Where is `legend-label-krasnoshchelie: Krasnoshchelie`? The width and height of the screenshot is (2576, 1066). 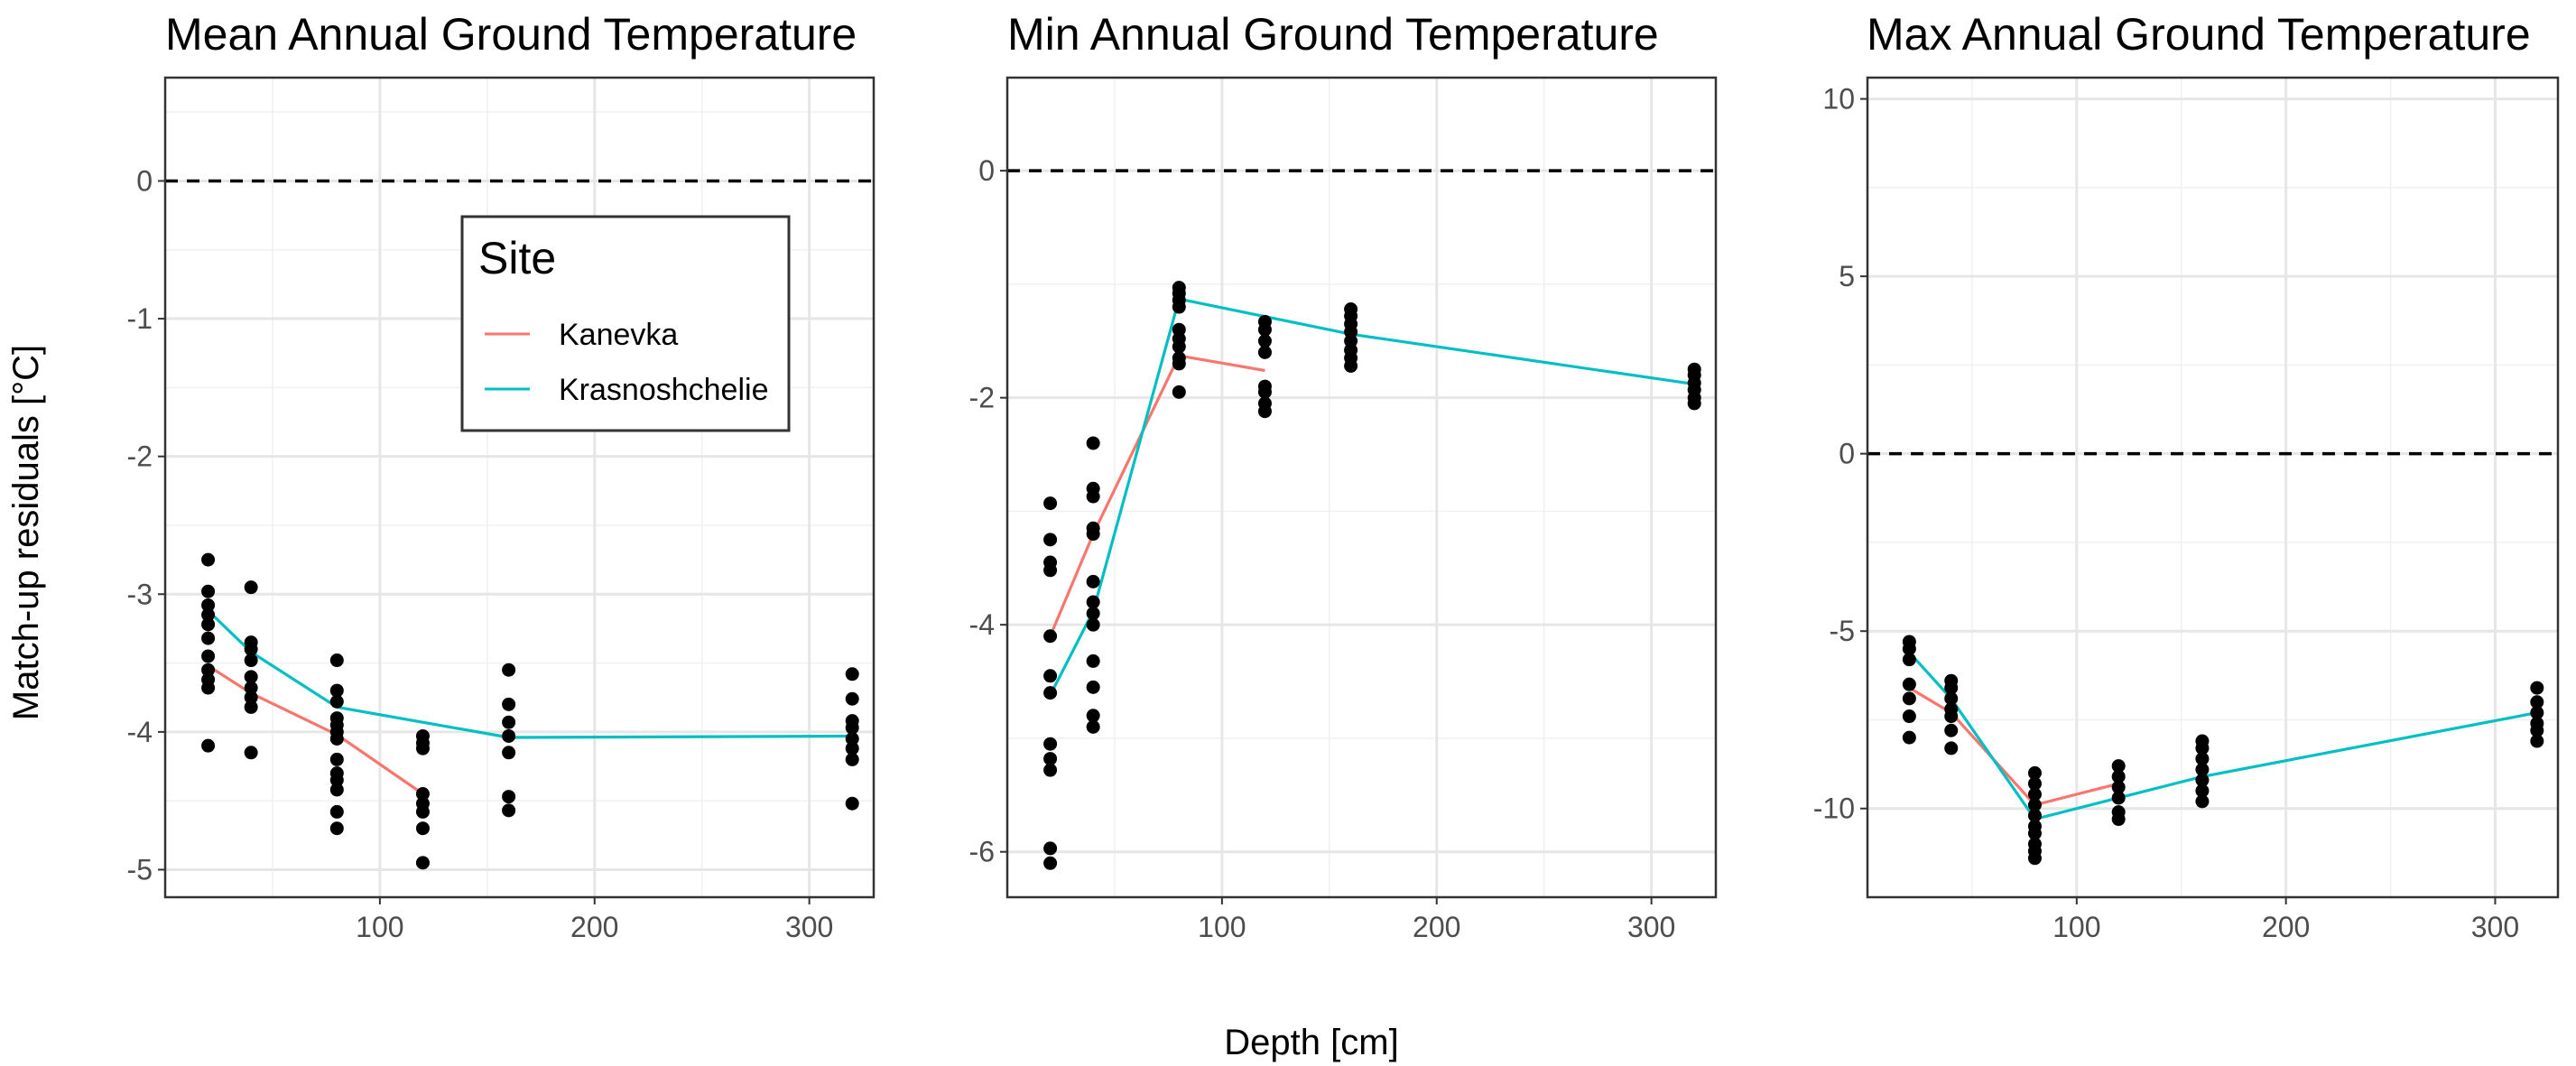 legend-label-krasnoshchelie: Krasnoshchelie is located at coordinates (663, 390).